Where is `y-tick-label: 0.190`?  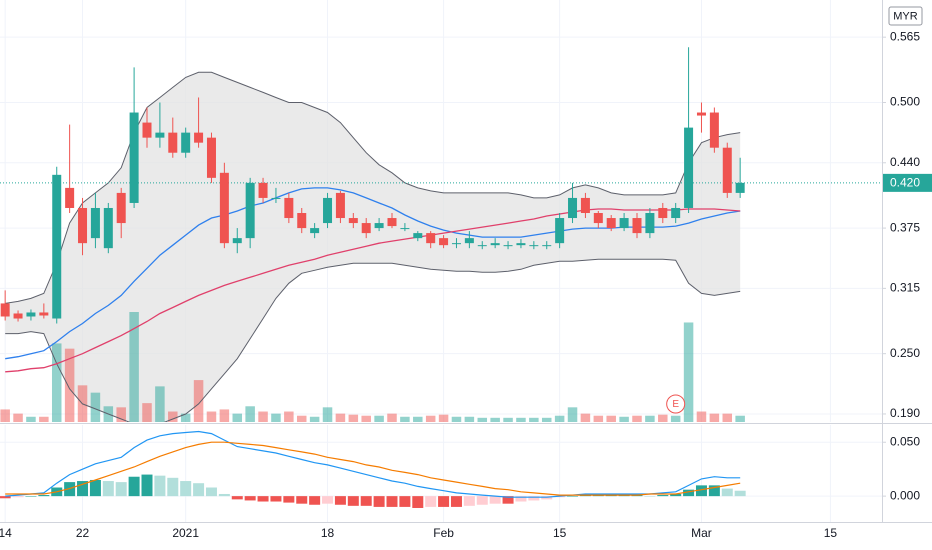 y-tick-label: 0.190 is located at coordinates (905, 413).